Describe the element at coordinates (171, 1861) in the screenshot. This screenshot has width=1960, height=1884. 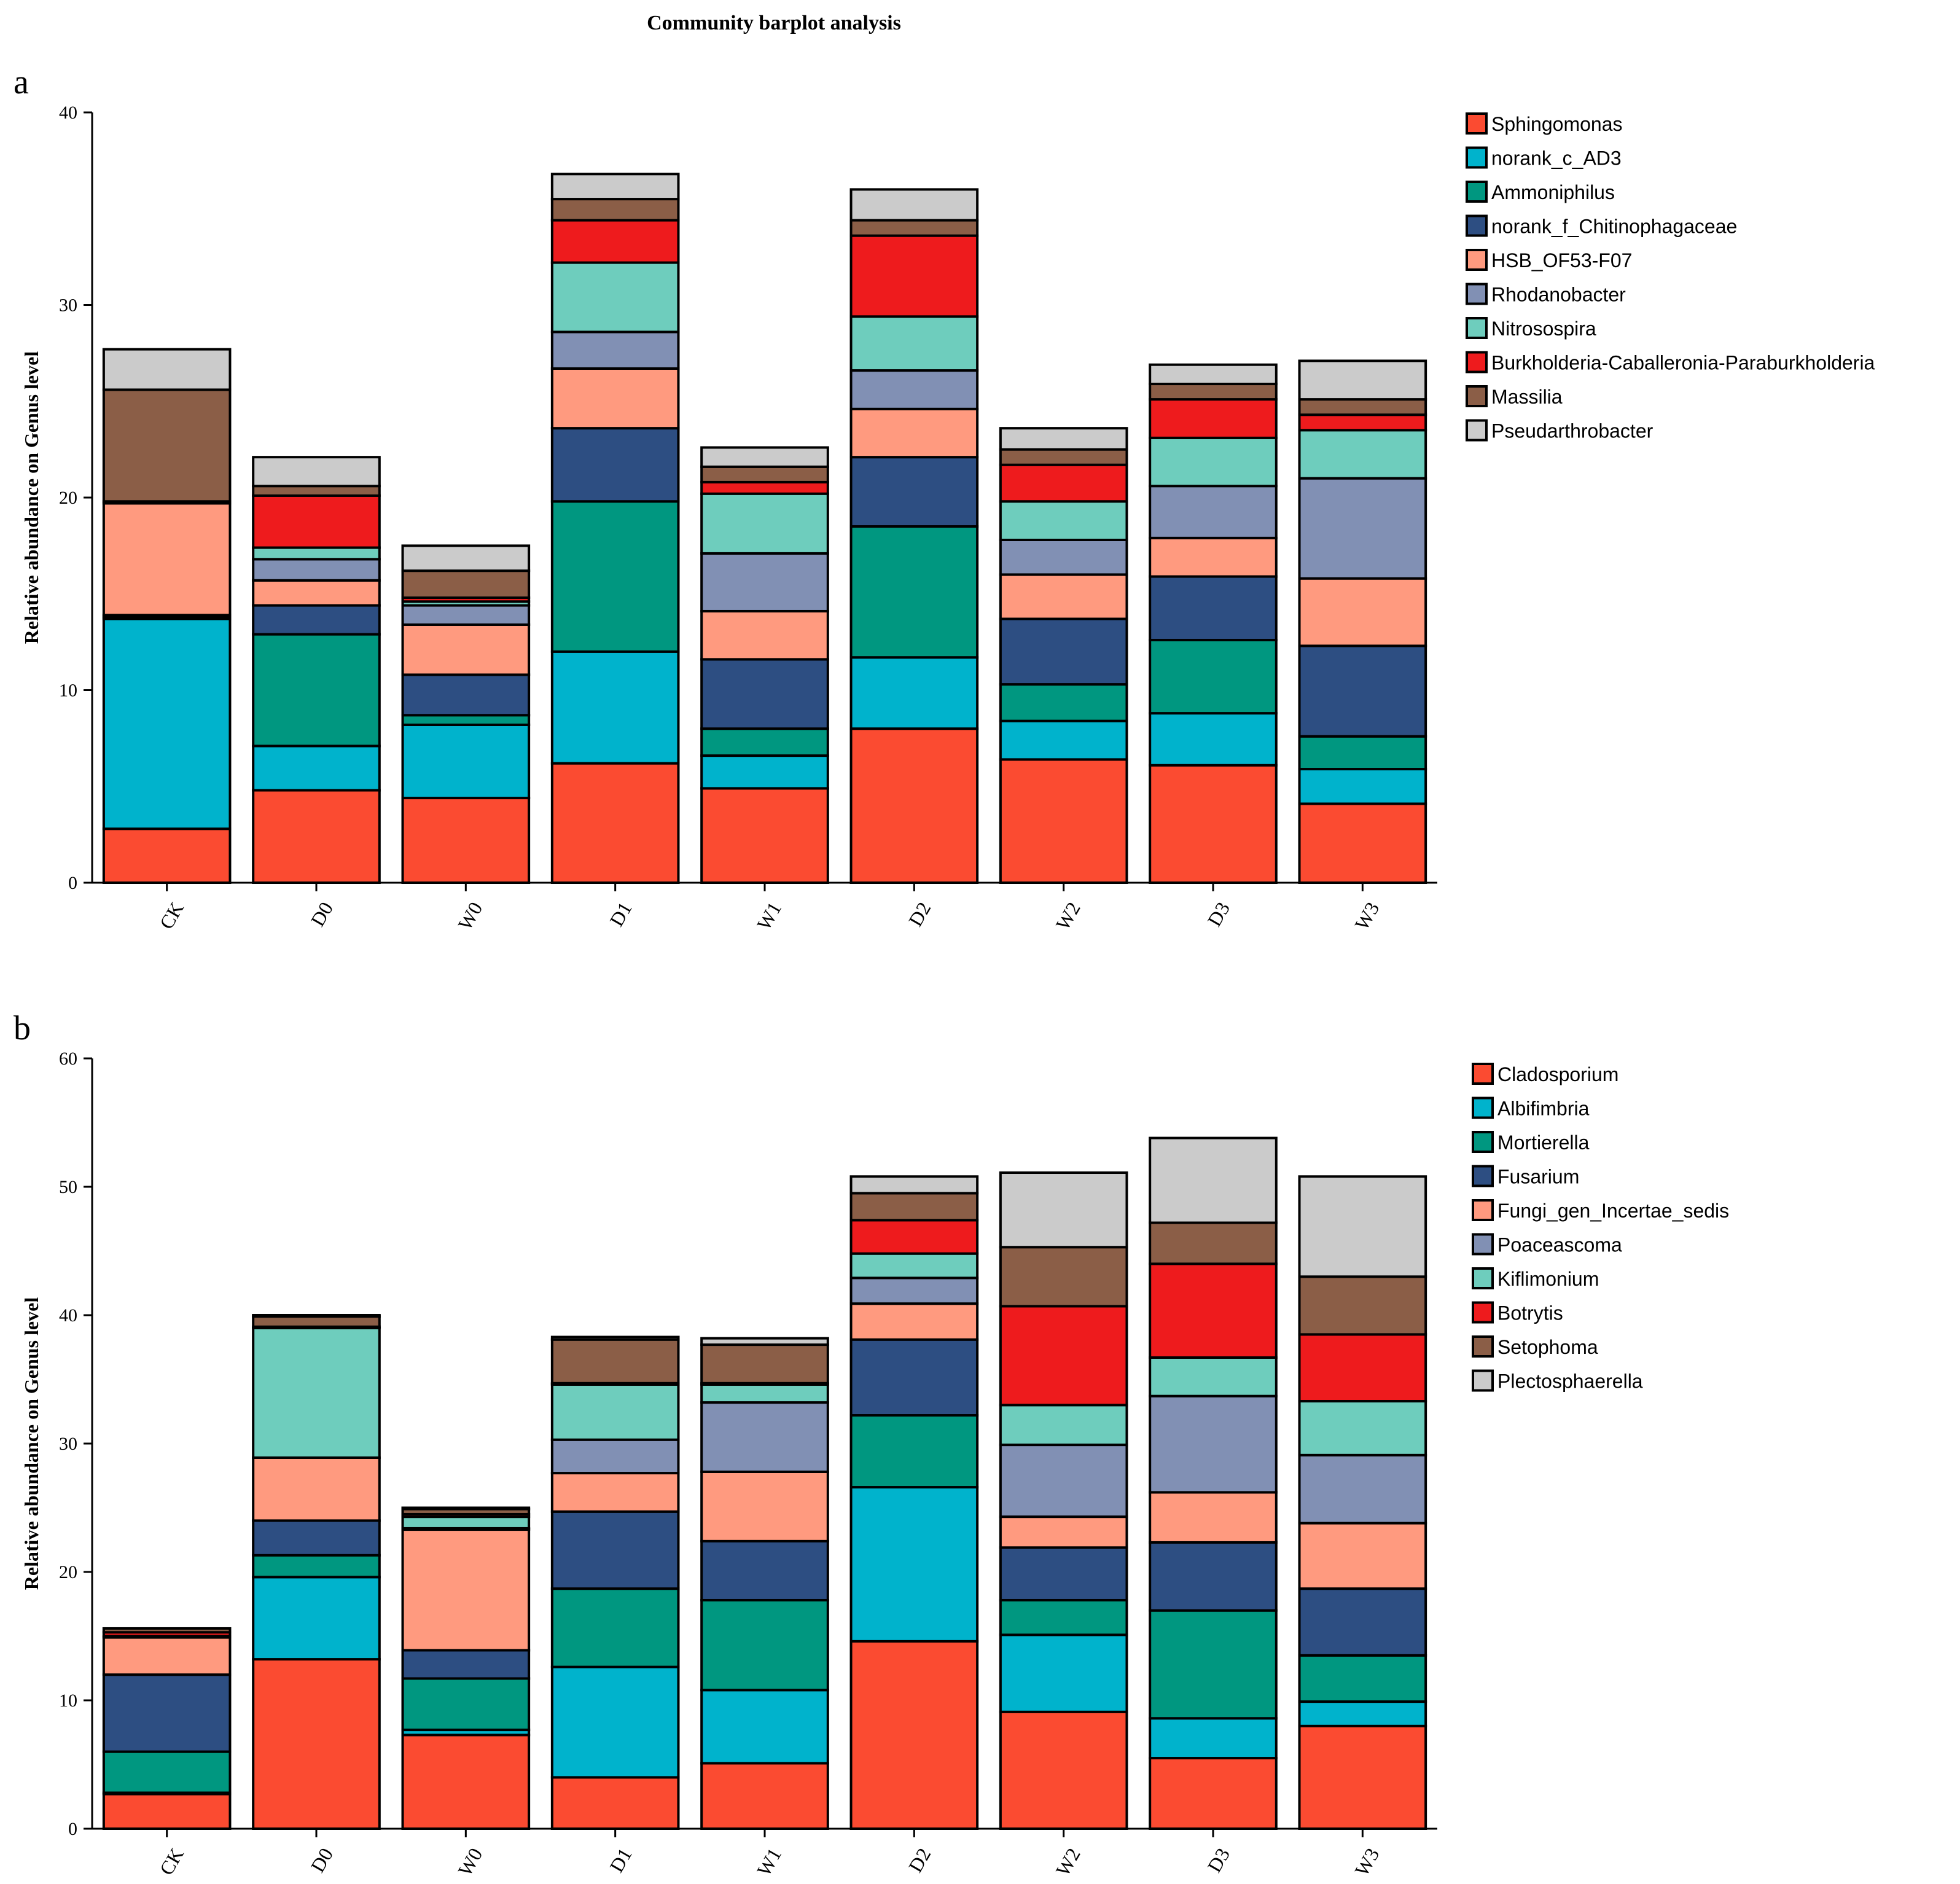
I see `panel-b-x-tick-label-ck: CK` at that location.